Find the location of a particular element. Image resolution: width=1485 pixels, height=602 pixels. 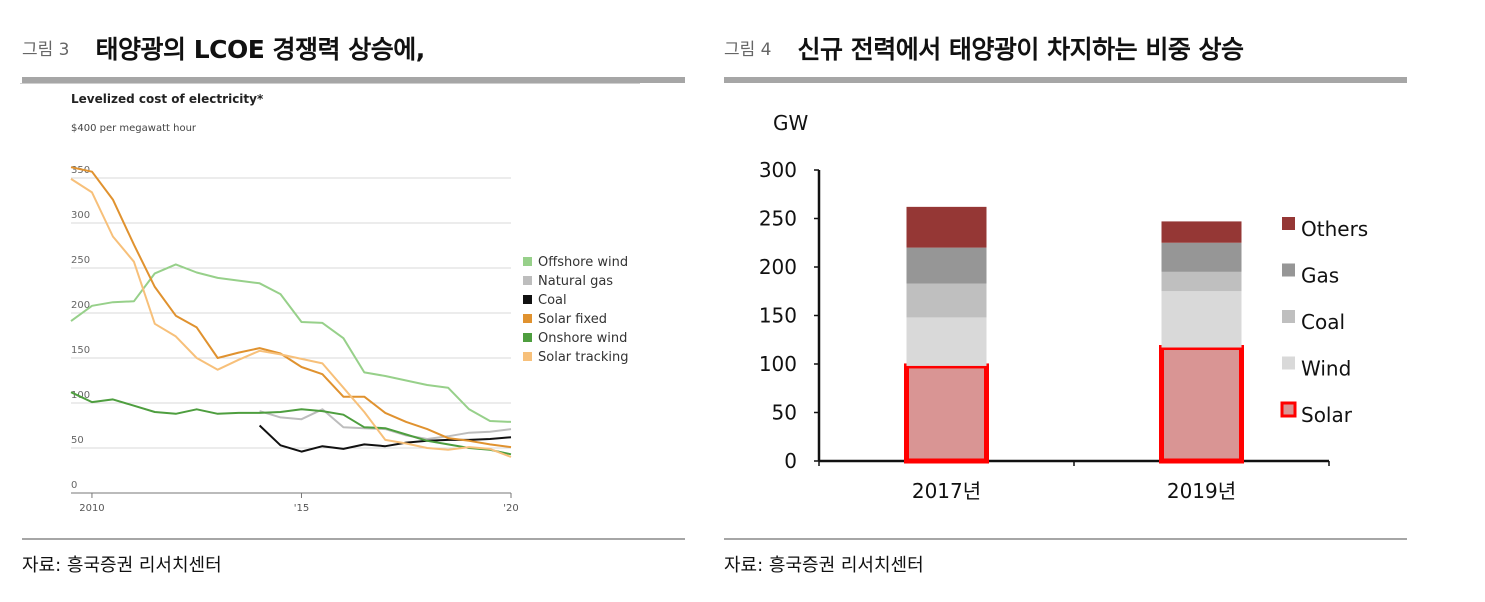

figure-3-top-rule is located at coordinates (353, 80).